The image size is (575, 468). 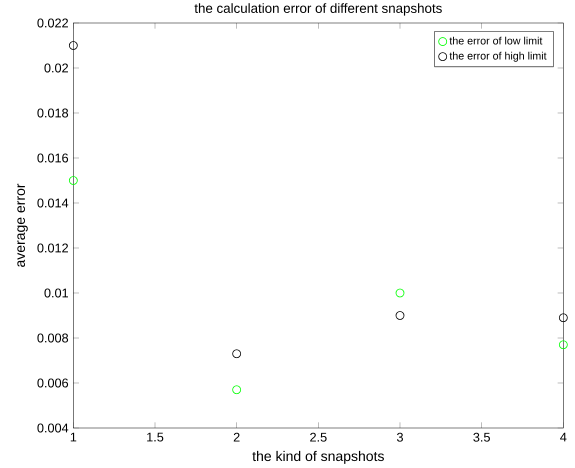 I want to click on y-tick-label: 0.02, so click(x=56, y=68).